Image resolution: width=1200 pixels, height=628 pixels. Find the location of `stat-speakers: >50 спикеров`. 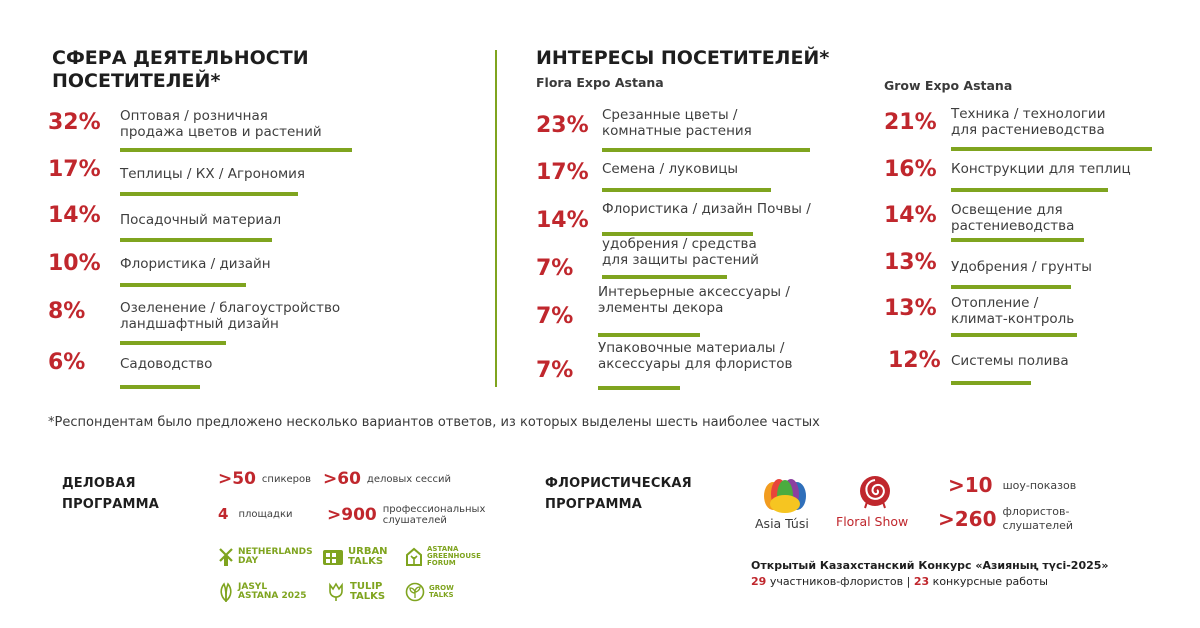

stat-speakers: >50 спикеров is located at coordinates (264, 479).